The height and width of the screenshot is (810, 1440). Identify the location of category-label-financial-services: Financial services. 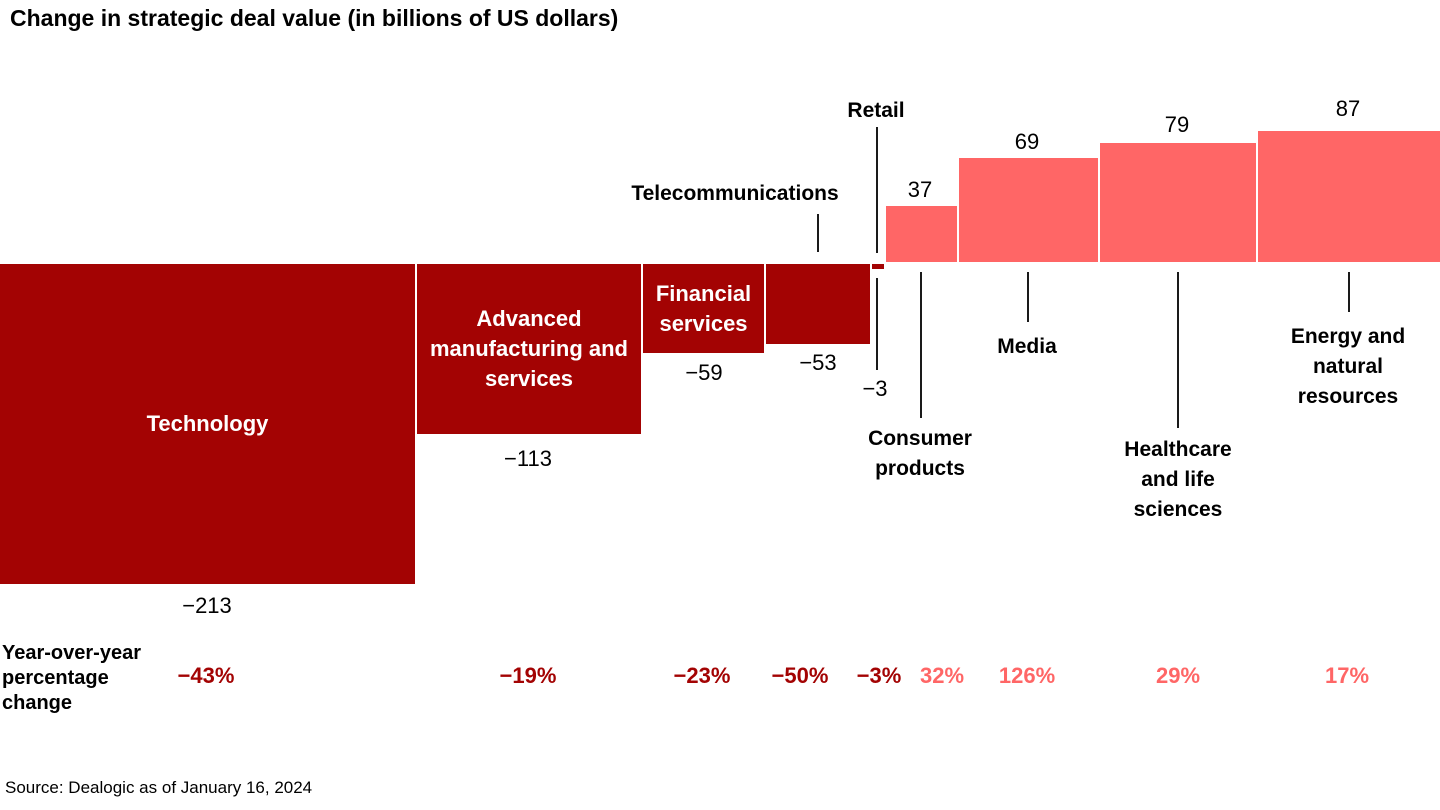
(703, 308).